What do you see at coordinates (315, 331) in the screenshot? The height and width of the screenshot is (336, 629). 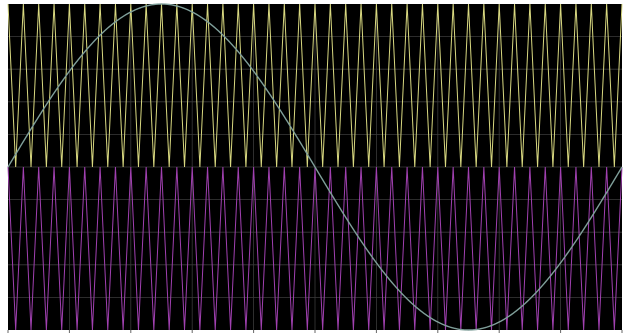 I see `tick-marks` at bounding box center [315, 331].